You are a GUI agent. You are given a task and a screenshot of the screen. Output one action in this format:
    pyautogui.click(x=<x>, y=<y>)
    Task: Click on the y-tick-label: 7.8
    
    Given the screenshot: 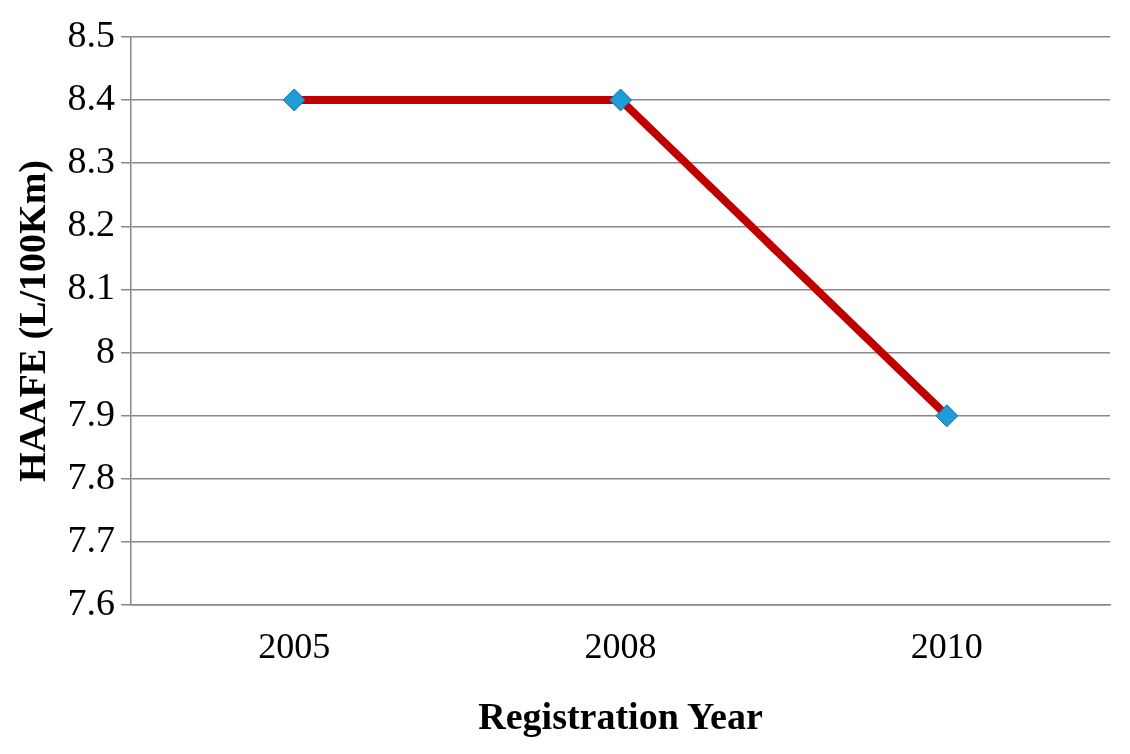 What is the action you would take?
    pyautogui.click(x=91, y=475)
    